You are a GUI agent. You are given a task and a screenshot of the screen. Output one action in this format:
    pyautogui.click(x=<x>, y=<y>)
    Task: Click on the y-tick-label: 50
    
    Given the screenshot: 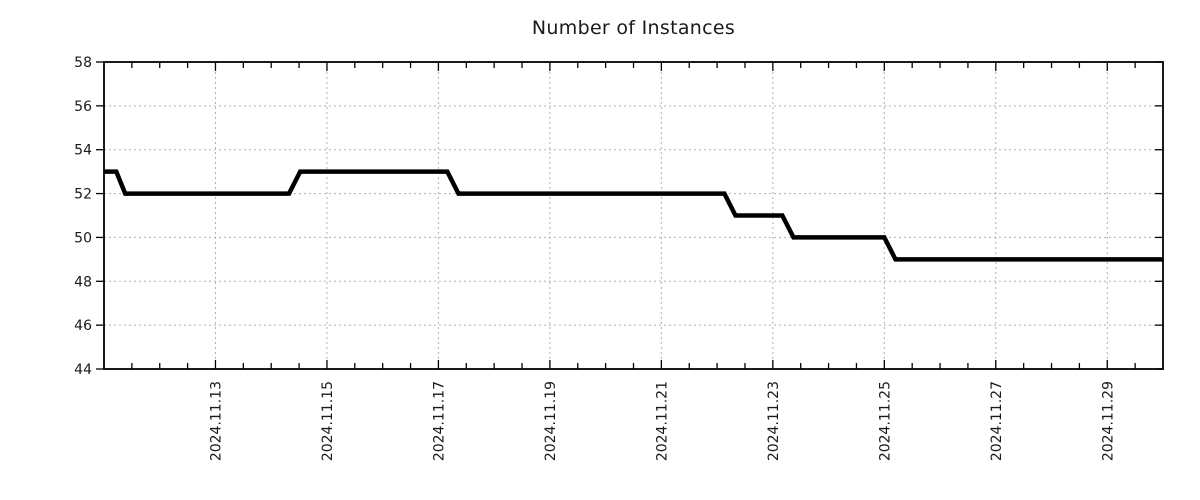 What is the action you would take?
    pyautogui.click(x=83, y=238)
    